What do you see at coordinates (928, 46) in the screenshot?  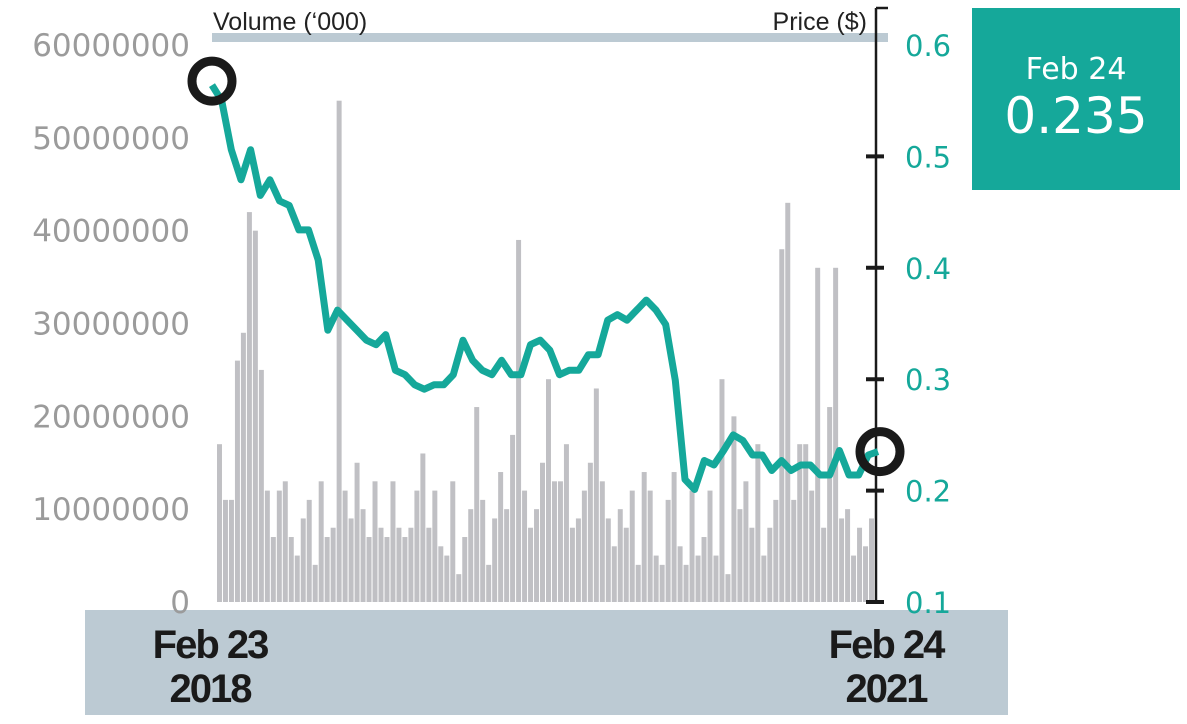 I see `price-tick-label: 0.6` at bounding box center [928, 46].